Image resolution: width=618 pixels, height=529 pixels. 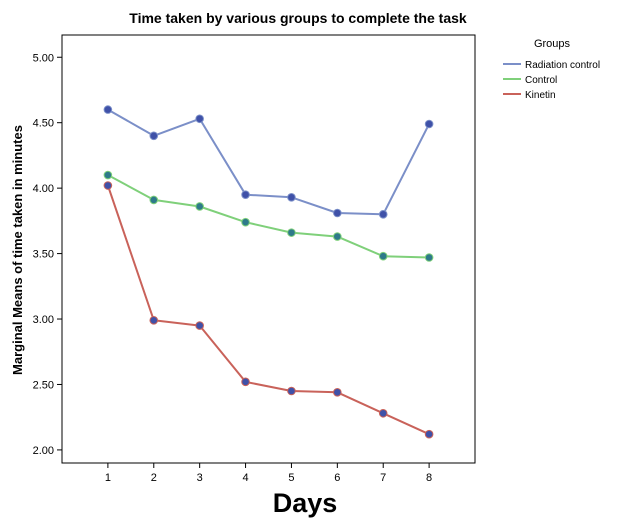 What do you see at coordinates (43, 124) in the screenshot?
I see `y-tick-label: 4.50` at bounding box center [43, 124].